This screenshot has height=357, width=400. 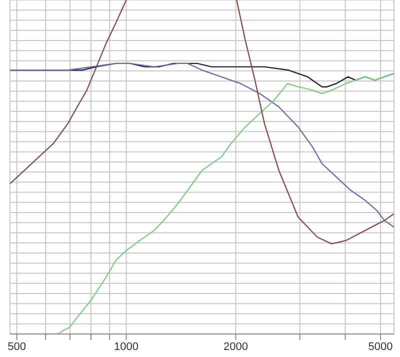 What do you see at coordinates (17, 346) in the screenshot?
I see `x-tick-label: 500` at bounding box center [17, 346].